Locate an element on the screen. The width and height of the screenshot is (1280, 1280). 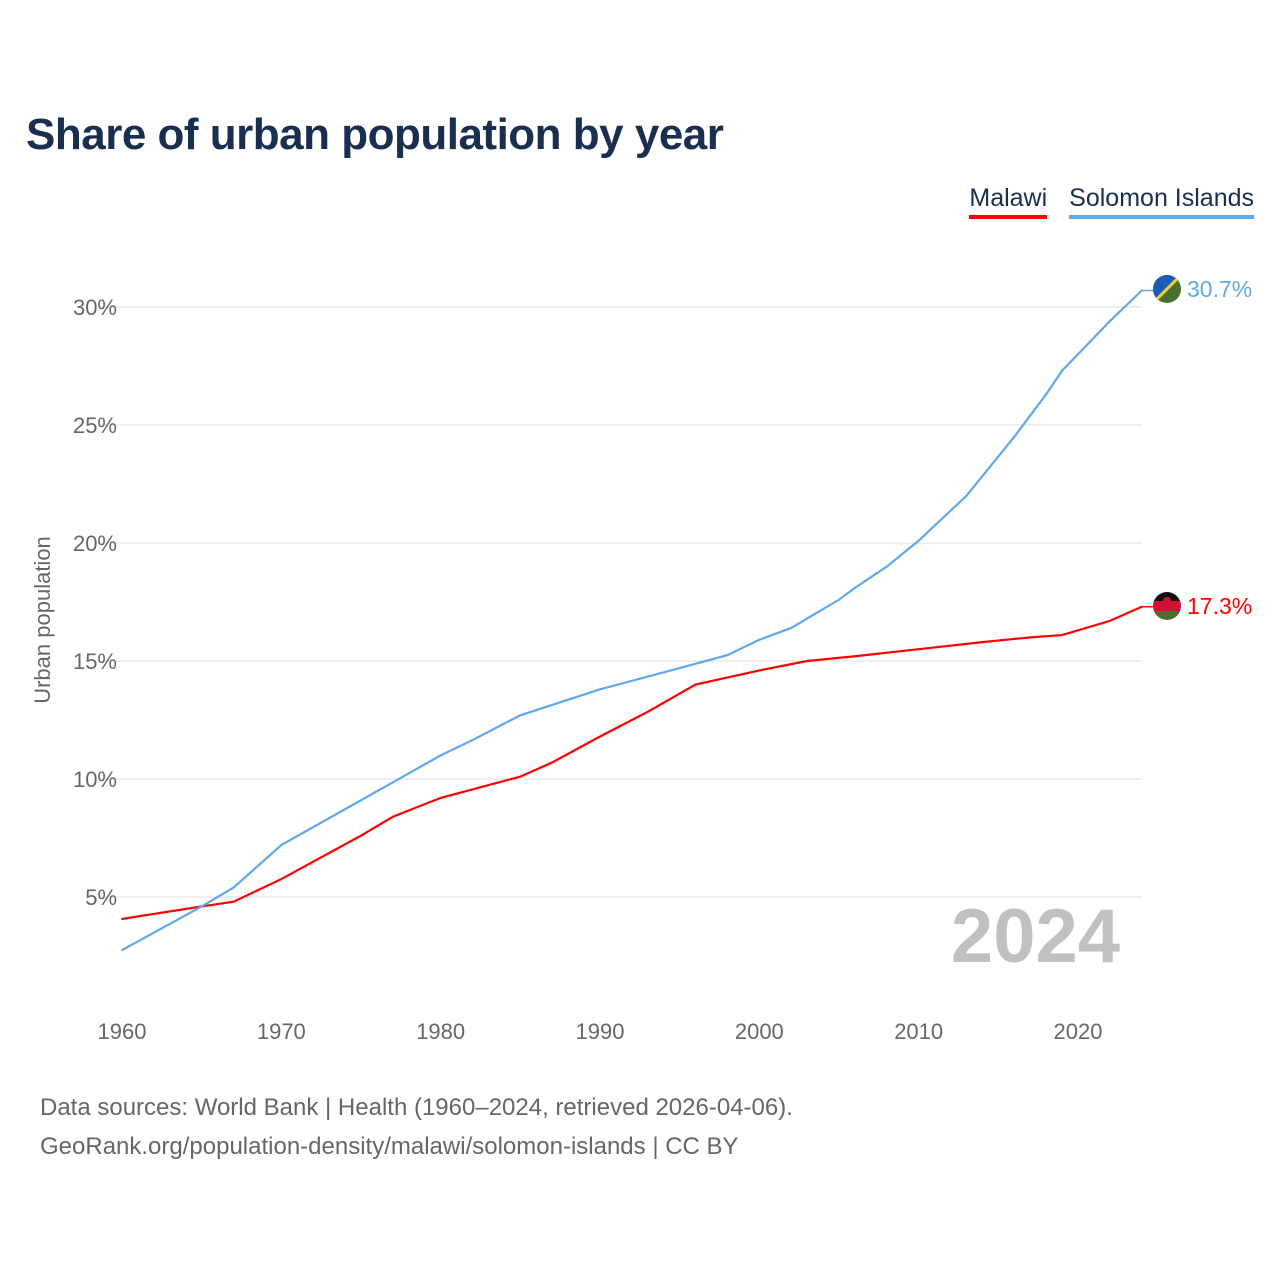
malawi-flag-icon is located at coordinates (1167, 606).